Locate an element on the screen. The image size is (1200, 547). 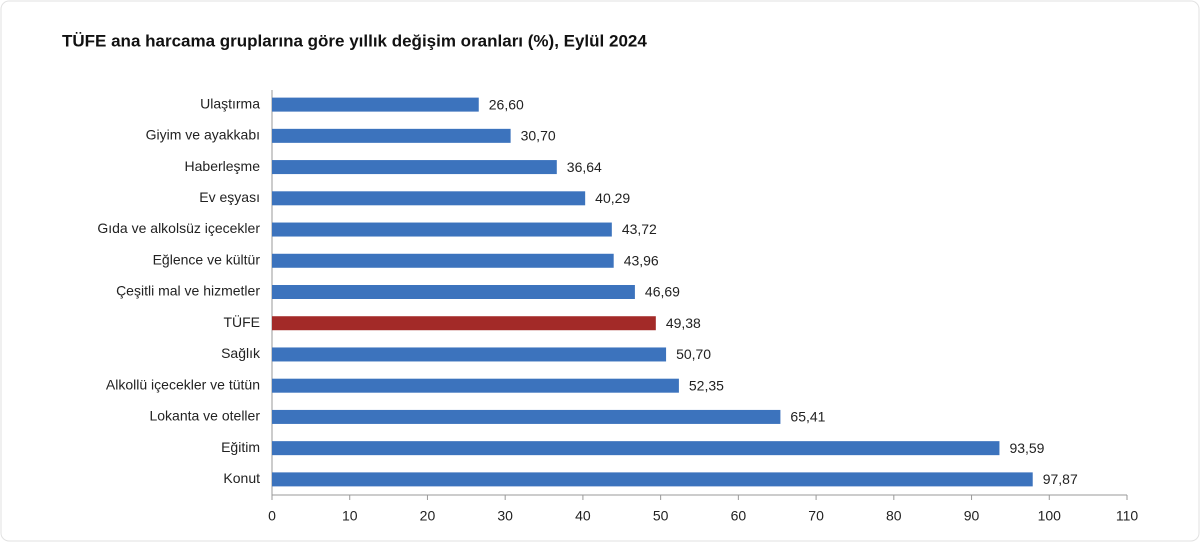
value-label: 50,70 is located at coordinates (693, 354).